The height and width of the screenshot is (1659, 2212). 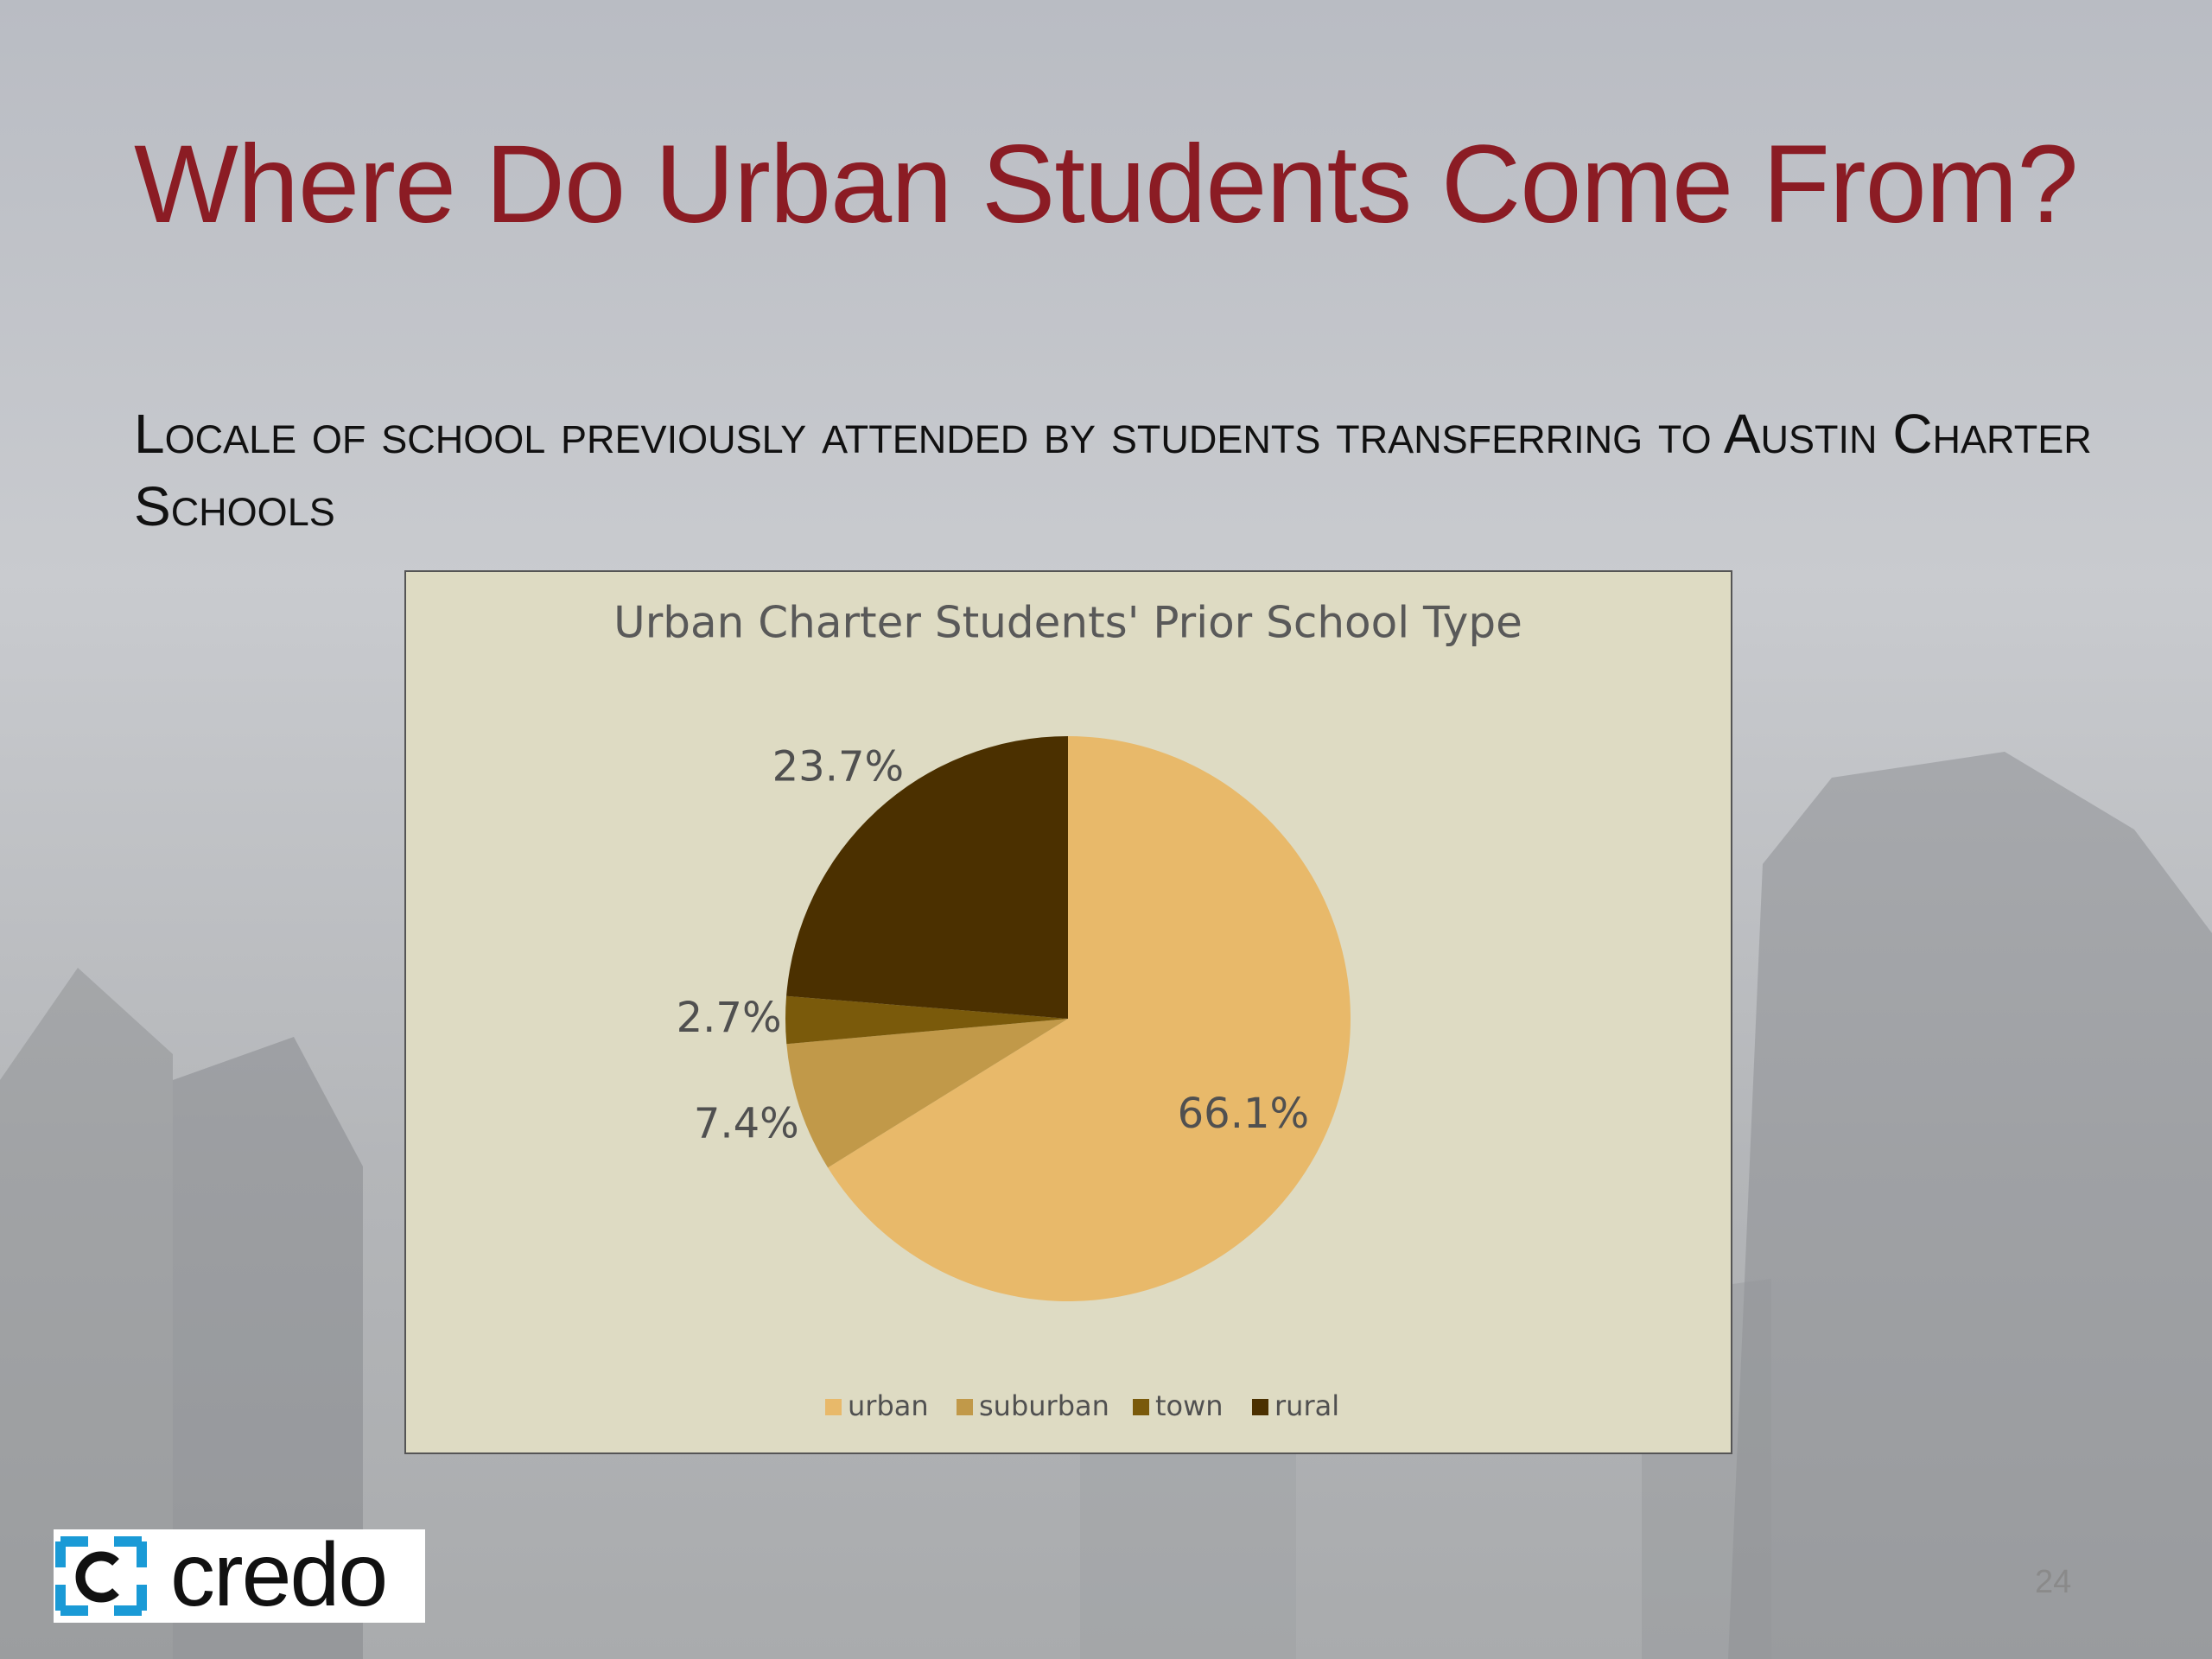 I want to click on legend-label: urban, so click(x=888, y=1405).